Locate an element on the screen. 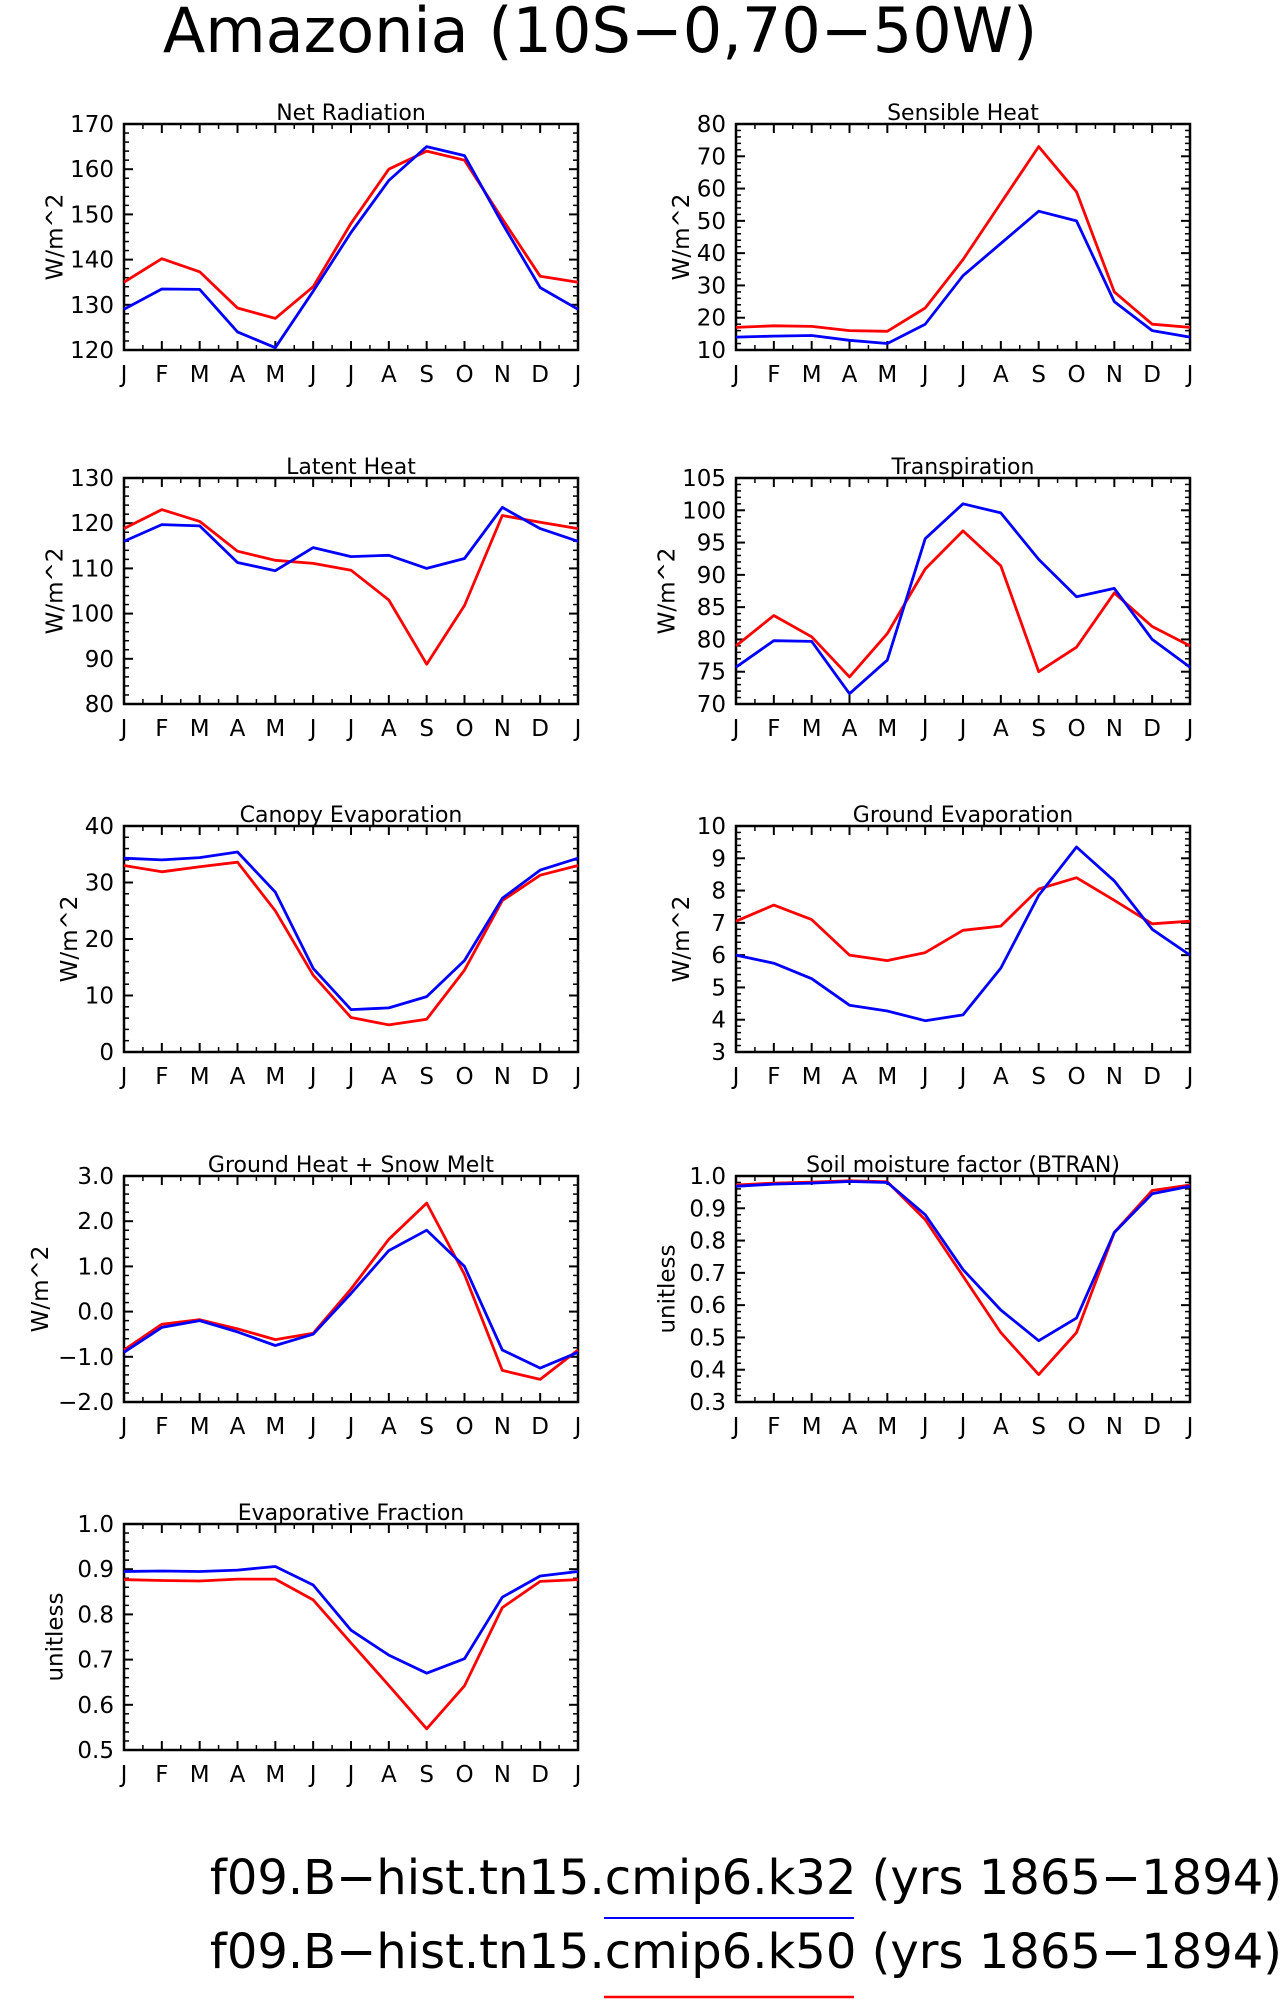  y-tick-label: 0.8 is located at coordinates (707, 1242).